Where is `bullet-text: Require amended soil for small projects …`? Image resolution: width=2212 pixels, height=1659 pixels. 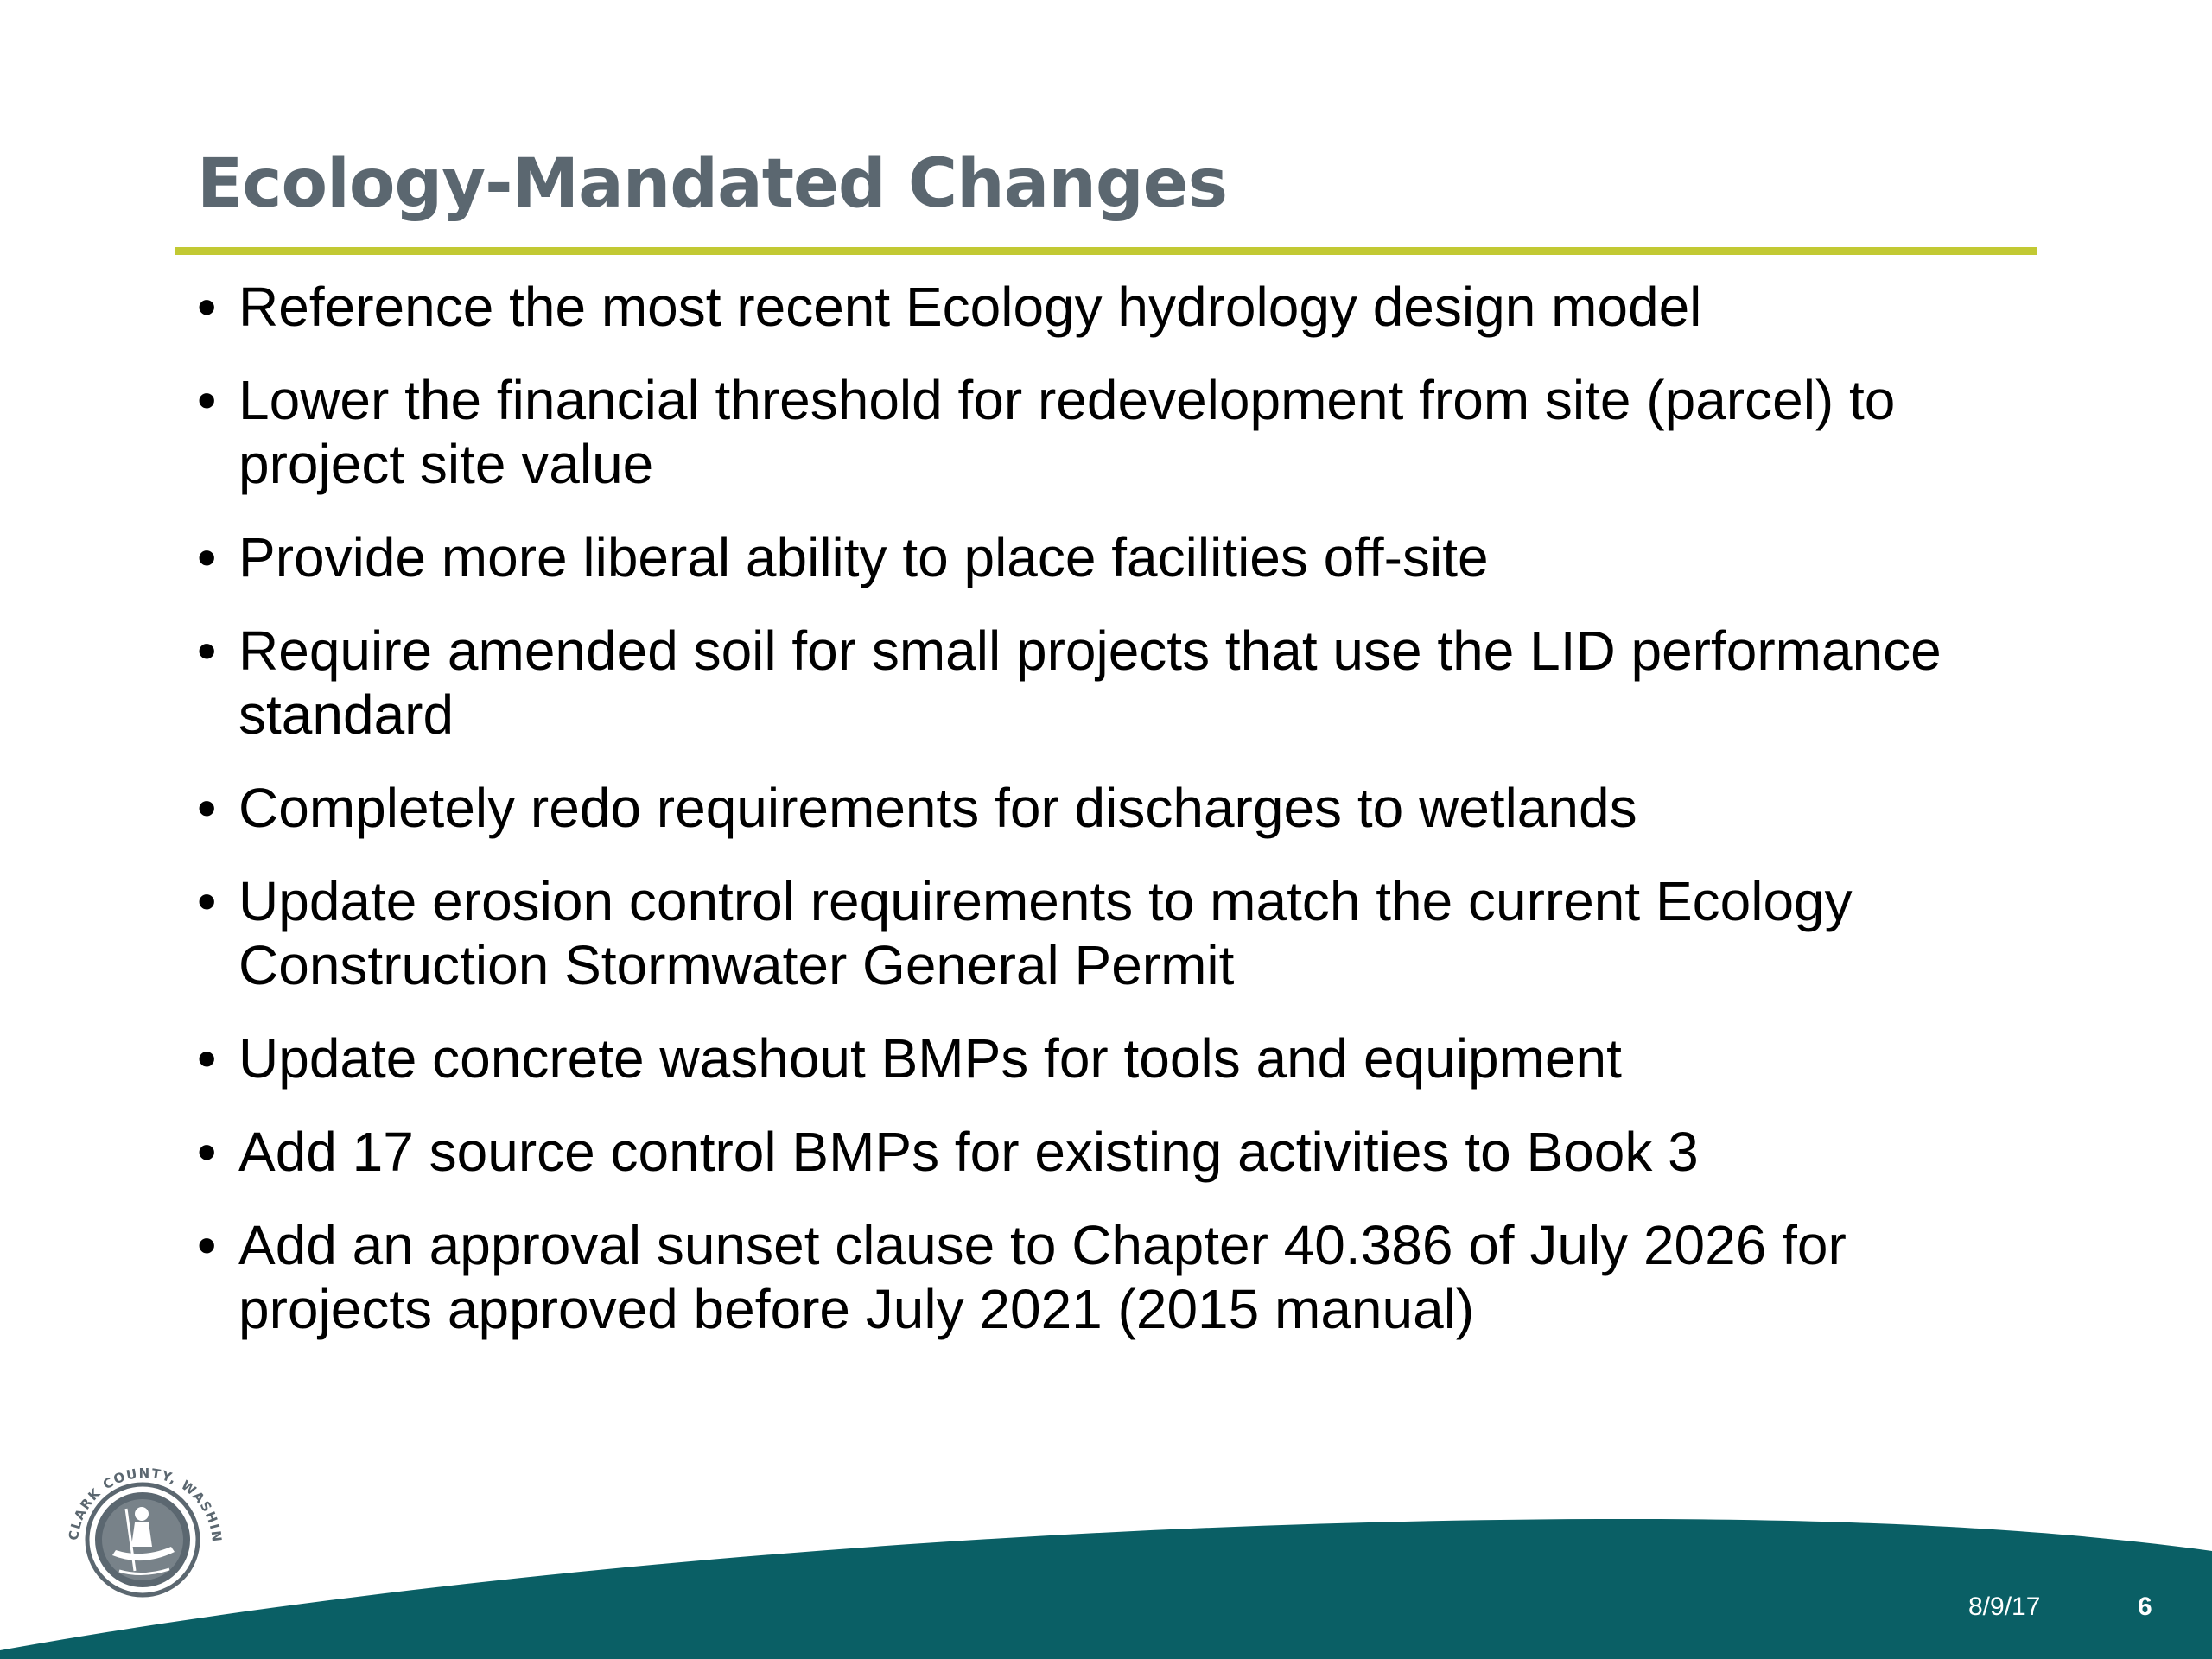 bullet-text: Require amended soil for small projects … is located at coordinates (1090, 683).